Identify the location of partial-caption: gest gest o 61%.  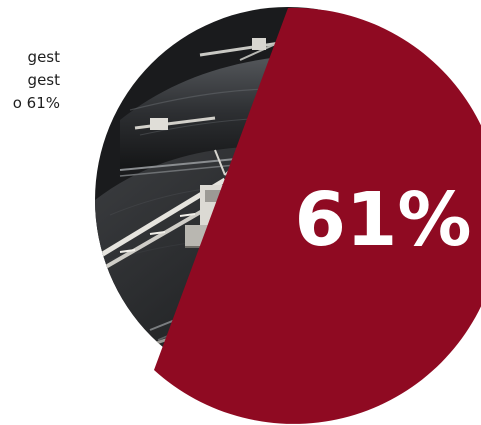
(30, 80).